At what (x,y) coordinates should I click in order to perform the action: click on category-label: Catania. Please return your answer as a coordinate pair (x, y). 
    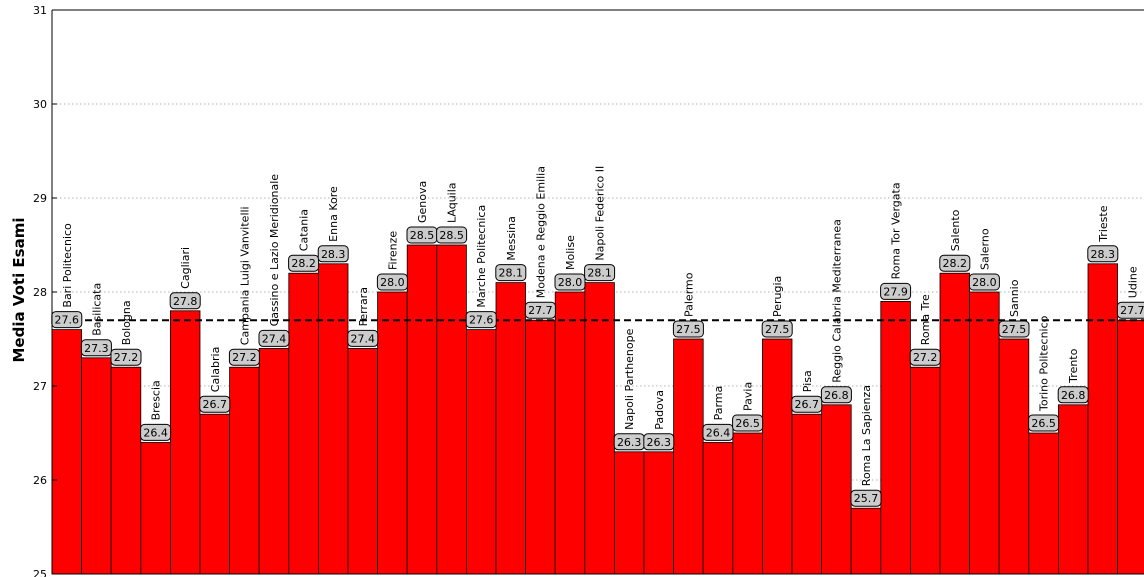
    Looking at the image, I should click on (304, 230).